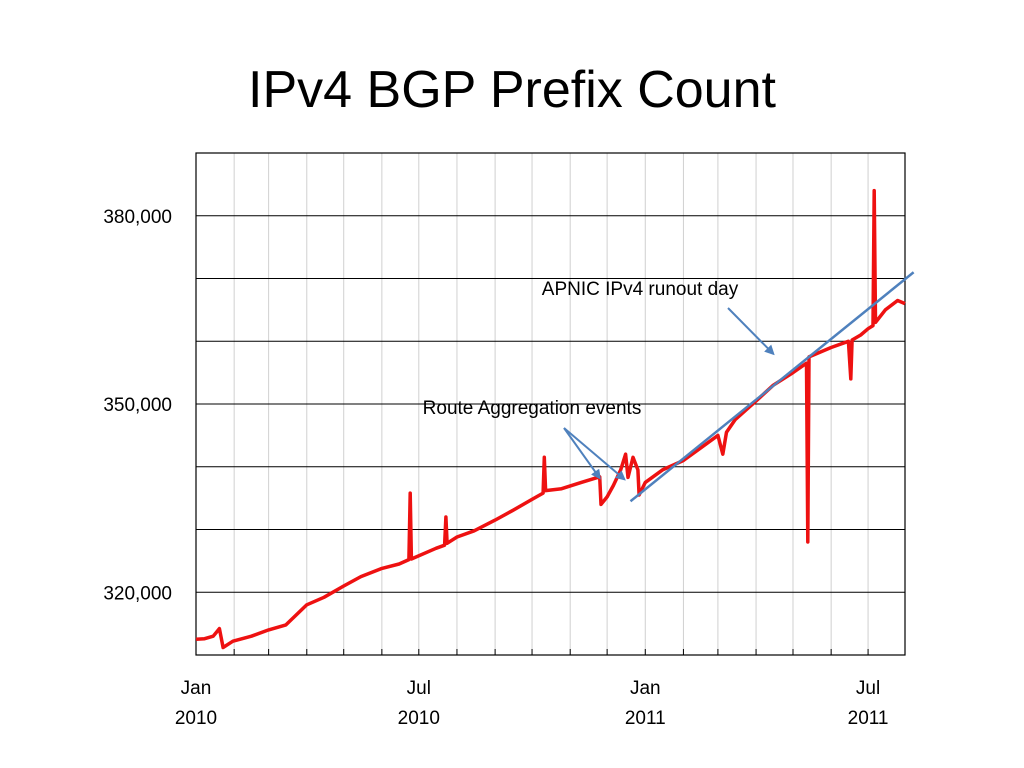  I want to click on y-tick-label: 380,000, so click(137, 217).